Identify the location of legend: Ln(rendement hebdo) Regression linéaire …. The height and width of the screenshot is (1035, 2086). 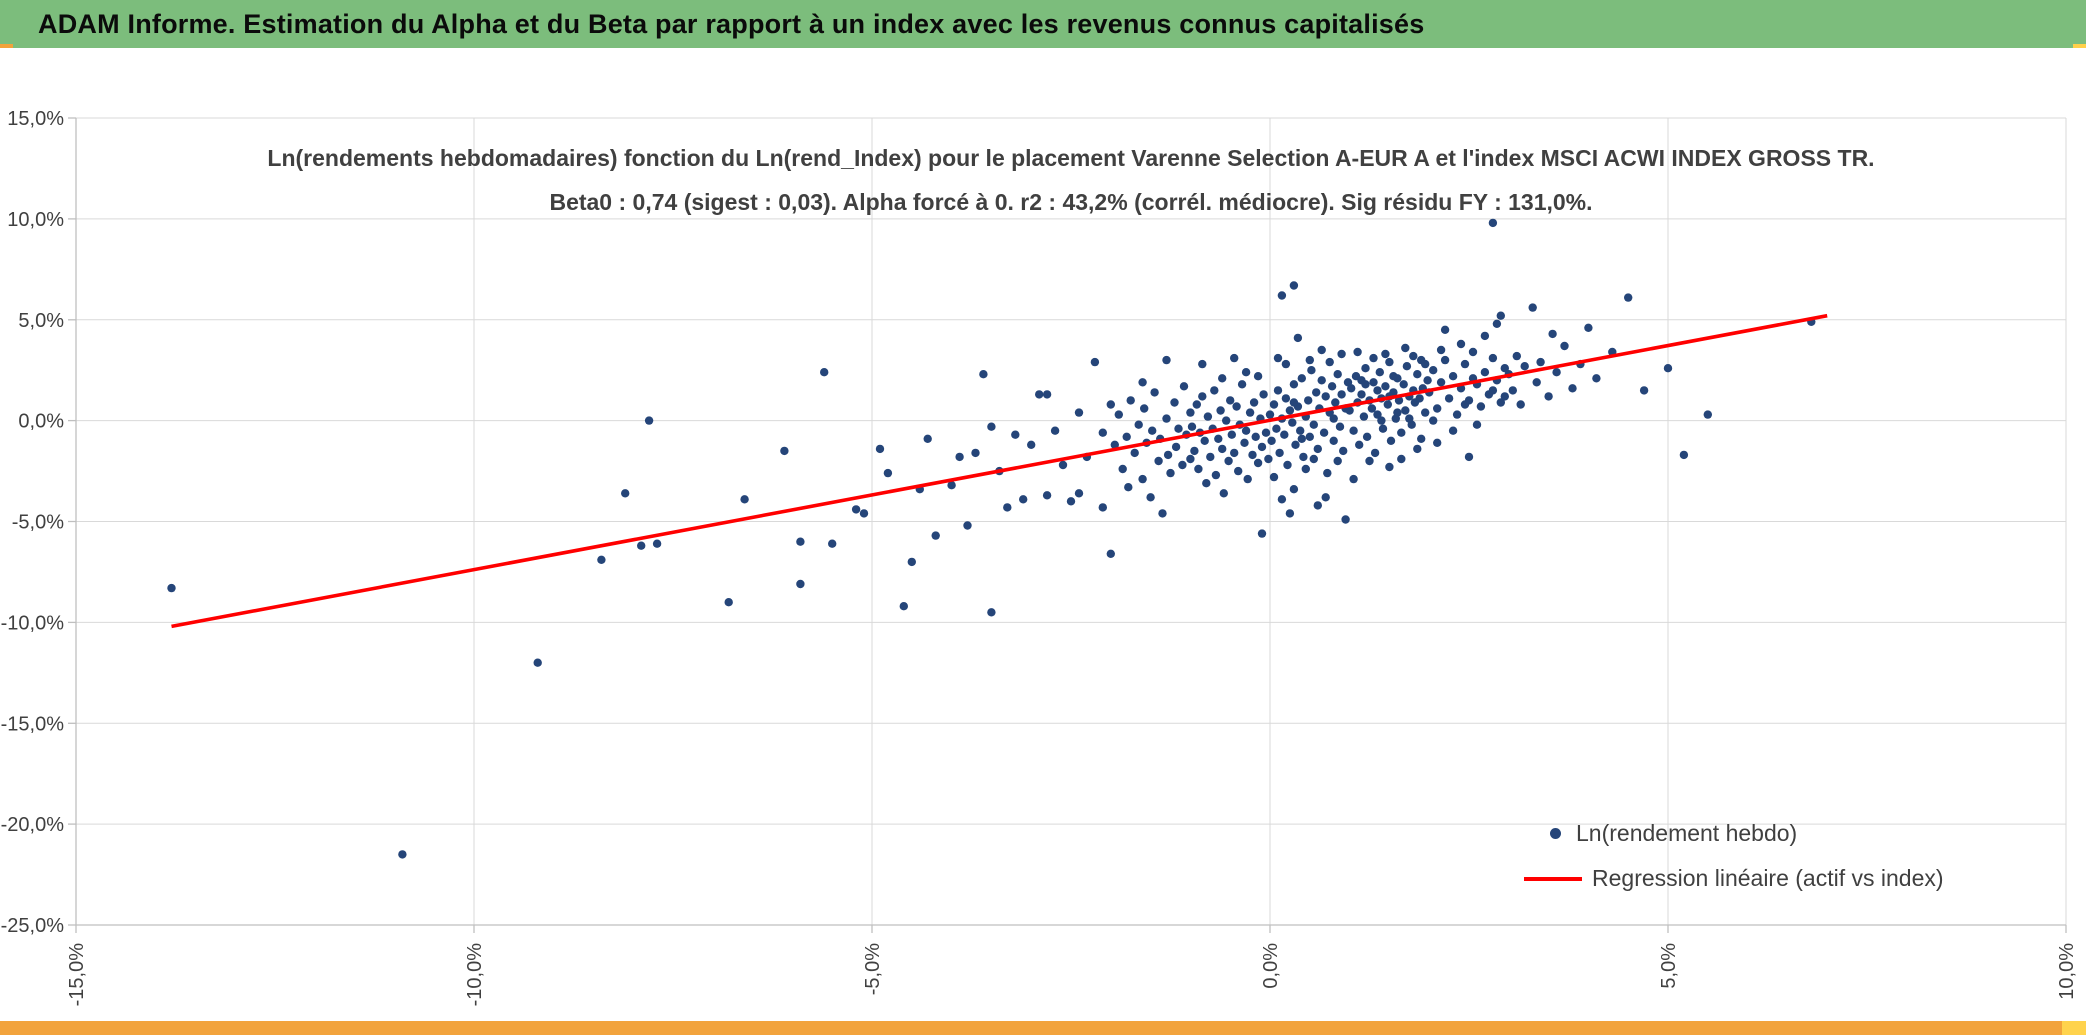
(1734, 856).